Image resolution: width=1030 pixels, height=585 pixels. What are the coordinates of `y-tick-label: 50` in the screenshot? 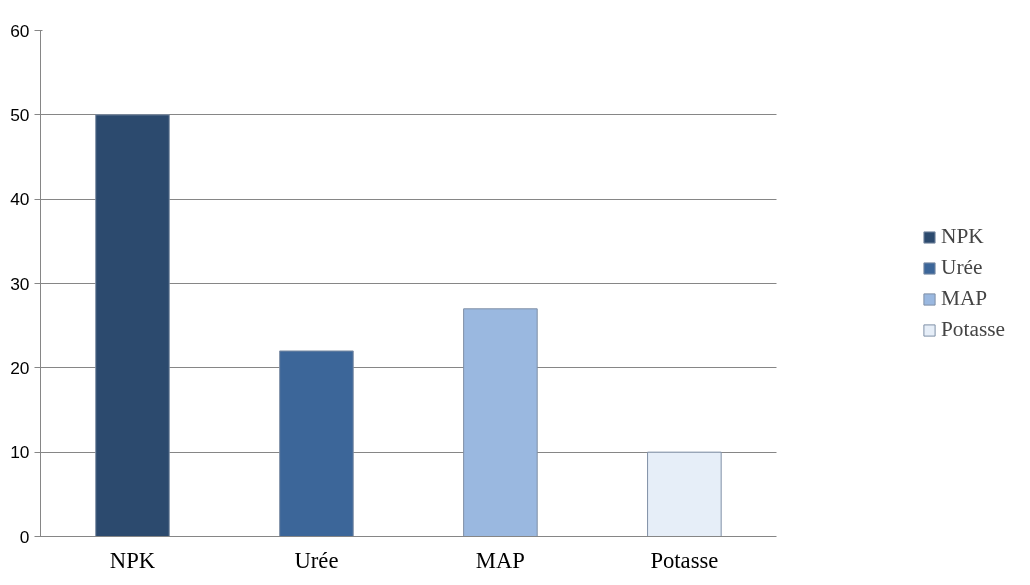 It's located at (20, 114).